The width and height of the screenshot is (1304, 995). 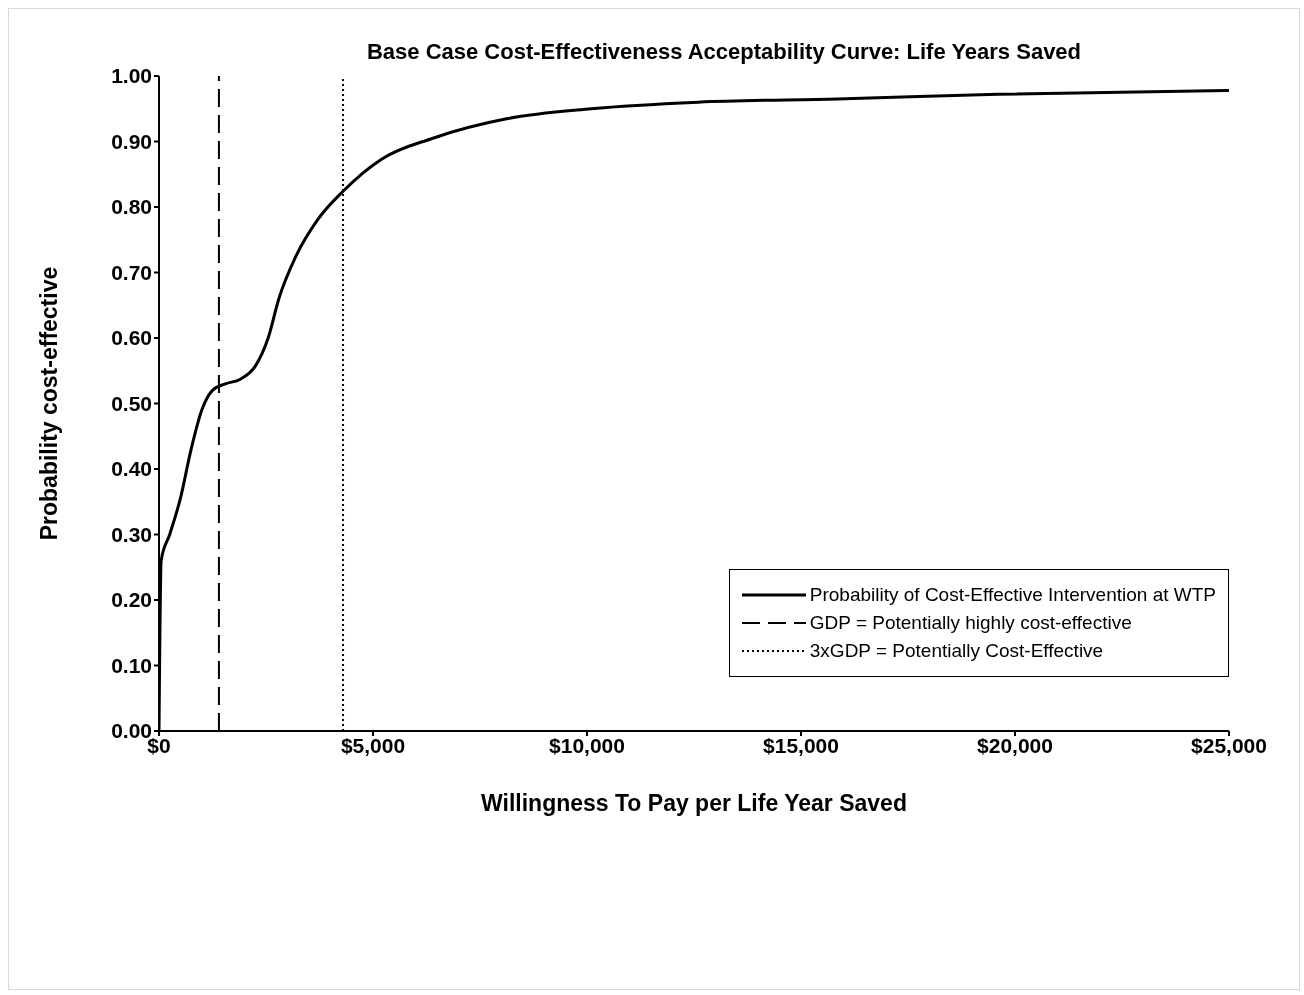 What do you see at coordinates (131, 141) in the screenshot?
I see `y-tick-label: 0.90` at bounding box center [131, 141].